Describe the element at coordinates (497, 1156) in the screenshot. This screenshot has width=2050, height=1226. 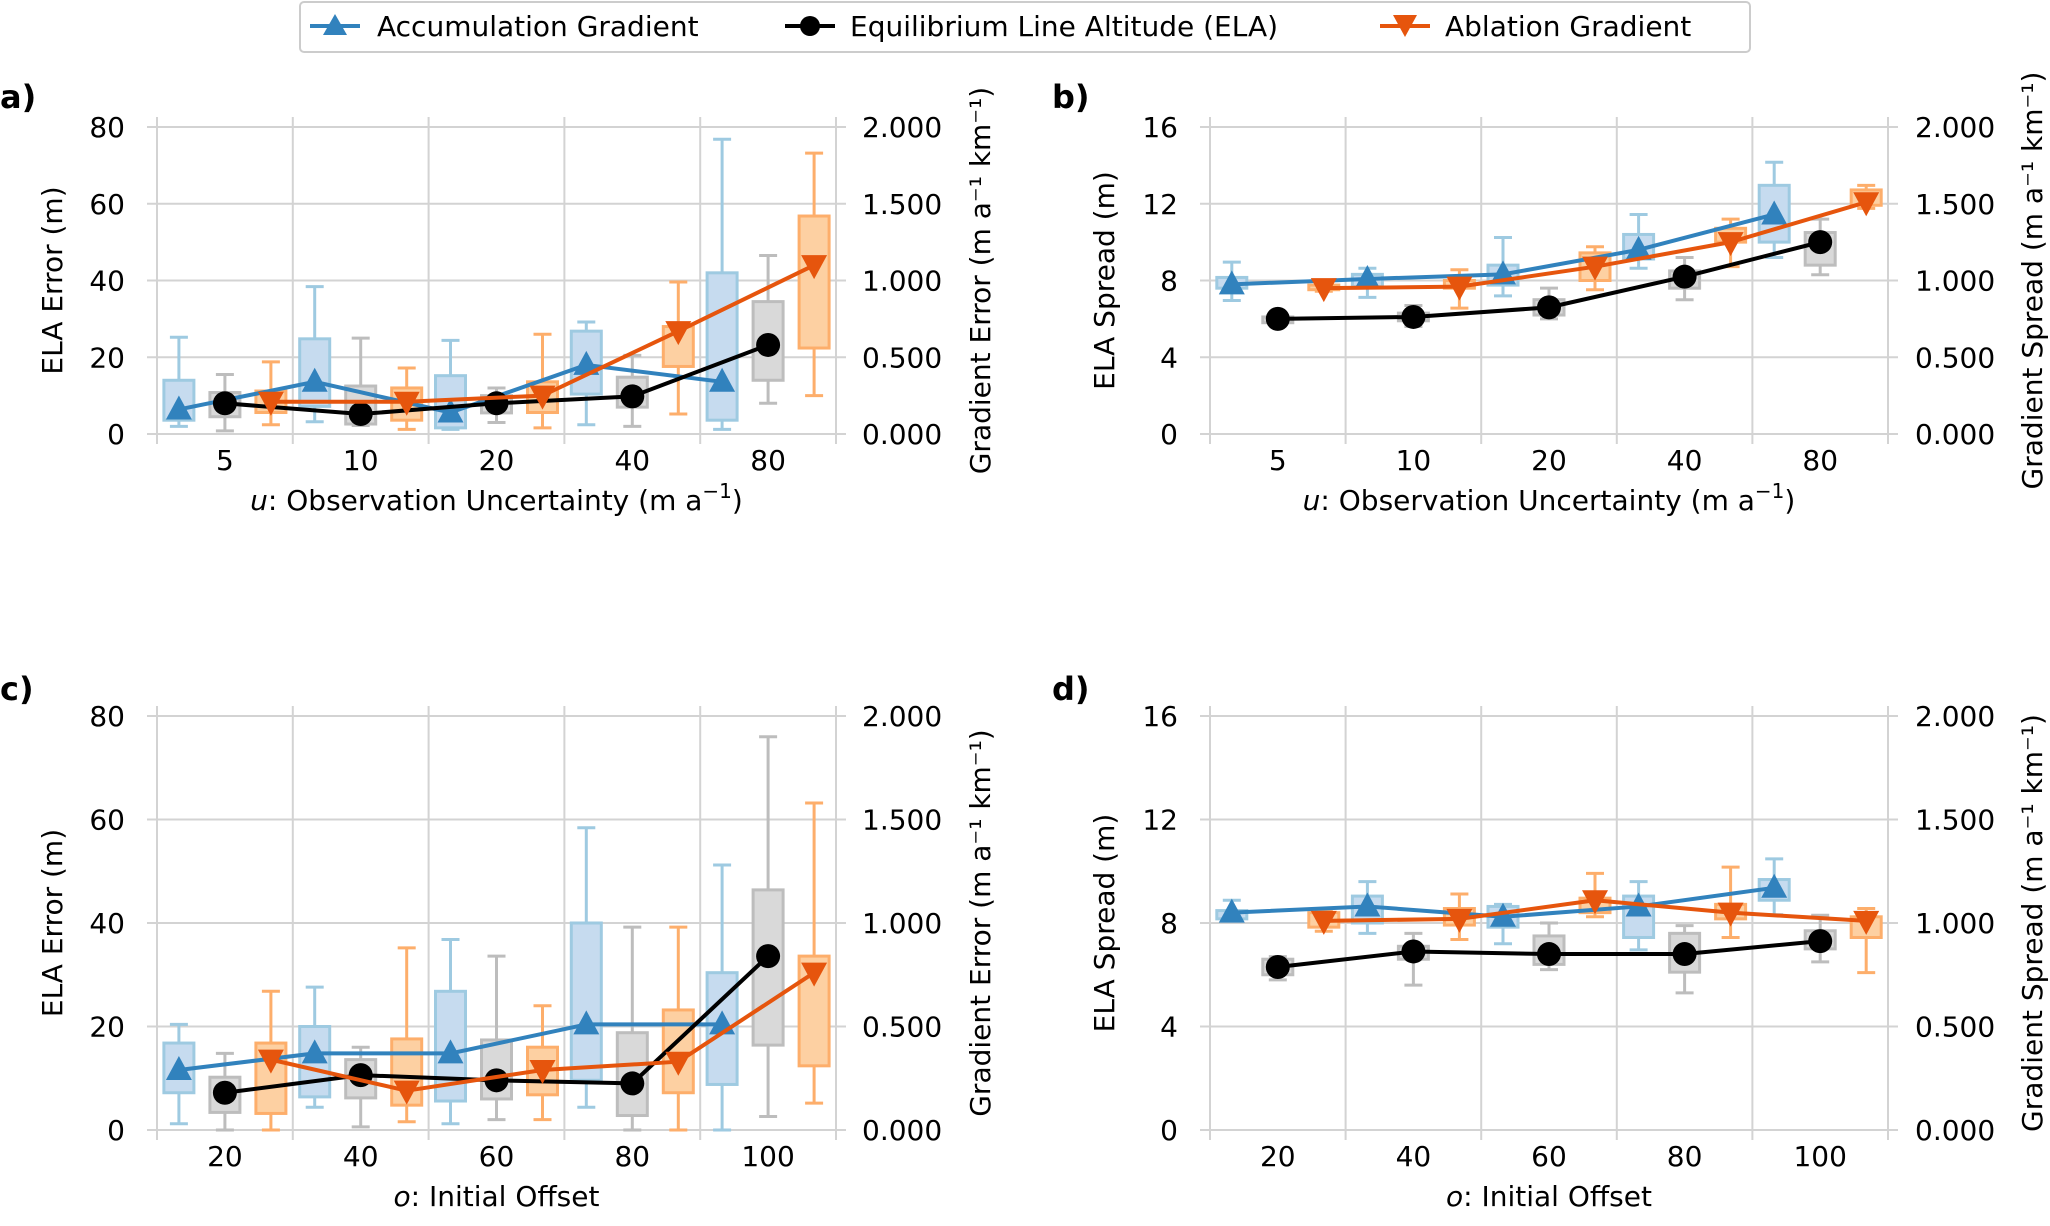
I see `x-tick-label: 60` at that location.